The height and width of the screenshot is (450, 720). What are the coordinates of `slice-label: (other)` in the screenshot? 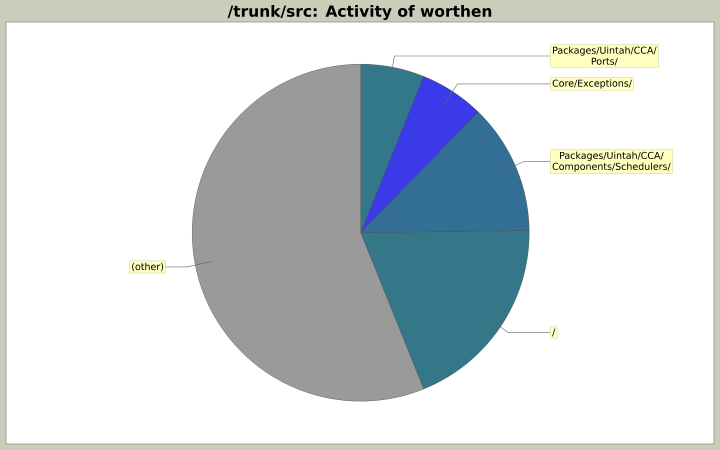 It's located at (148, 267).